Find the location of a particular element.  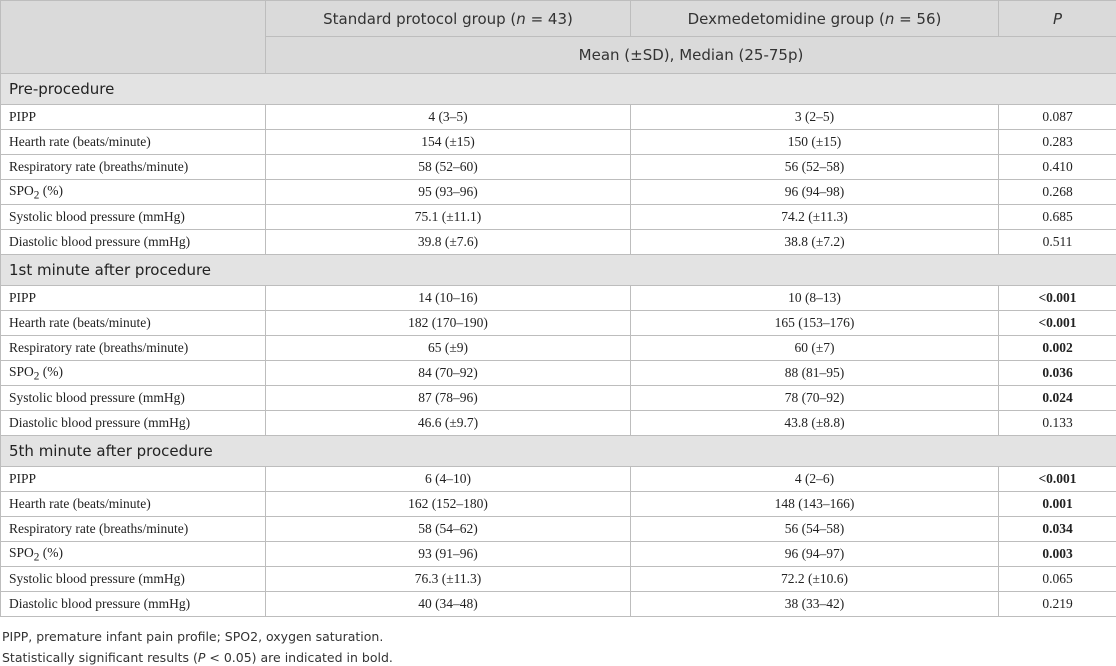

dex-value: 74.2 (±11.3) is located at coordinates (814, 217).